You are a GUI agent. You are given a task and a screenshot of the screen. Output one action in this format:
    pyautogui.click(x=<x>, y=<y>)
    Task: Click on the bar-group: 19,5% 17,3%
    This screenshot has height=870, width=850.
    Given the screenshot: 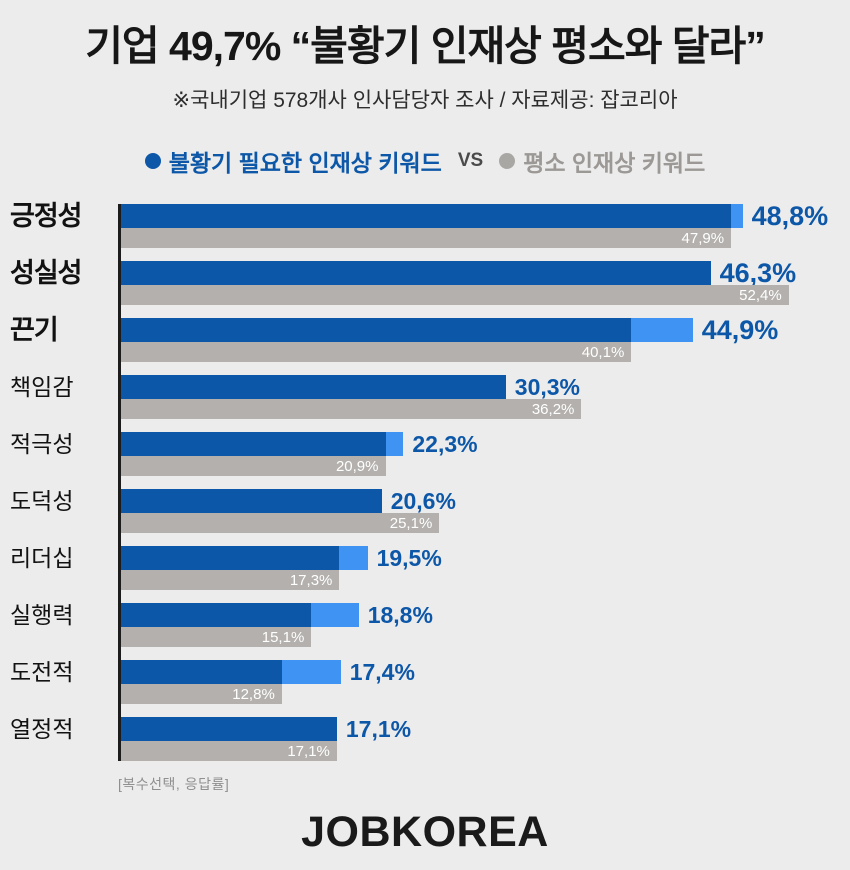 What is the action you would take?
    pyautogui.click(x=484, y=567)
    